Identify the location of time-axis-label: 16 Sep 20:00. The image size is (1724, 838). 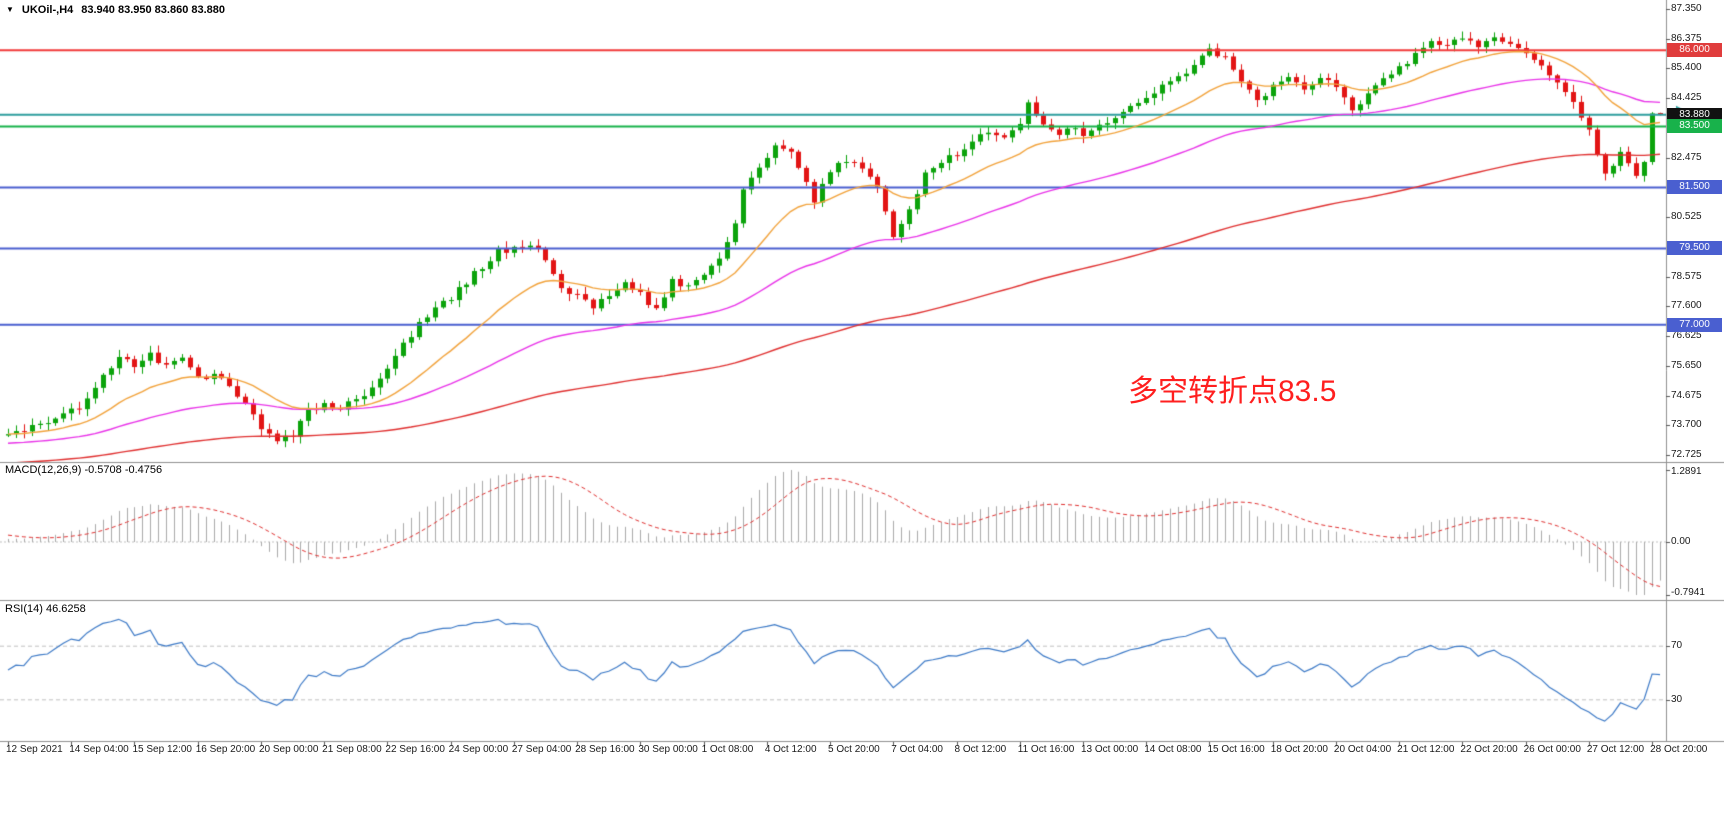
(225, 749).